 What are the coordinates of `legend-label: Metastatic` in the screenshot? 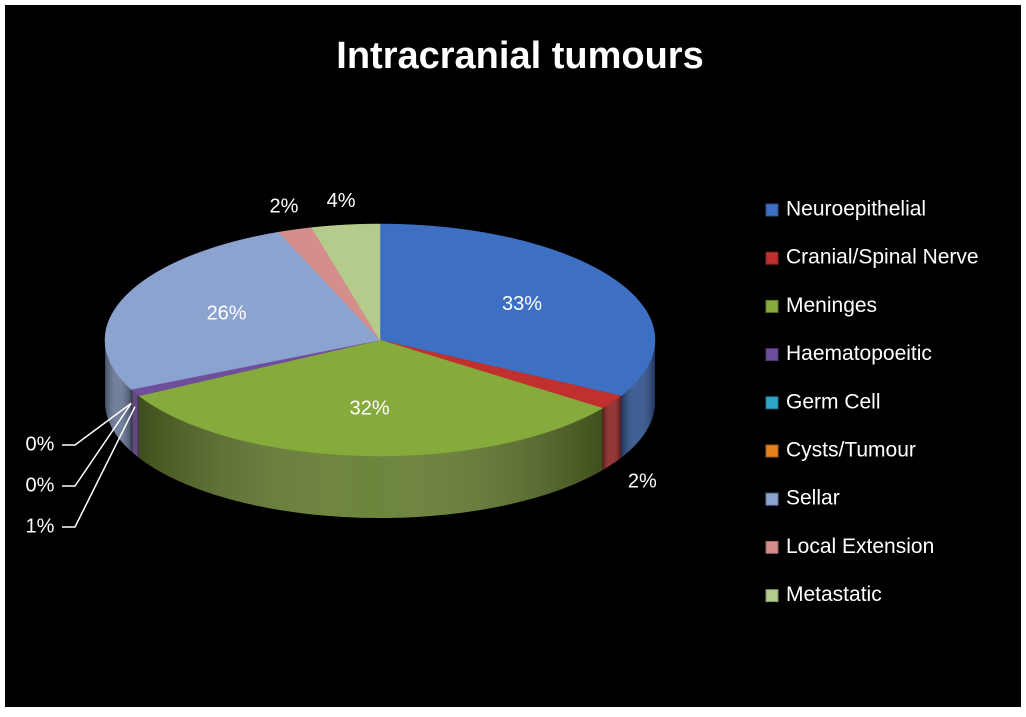 It's located at (834, 594).